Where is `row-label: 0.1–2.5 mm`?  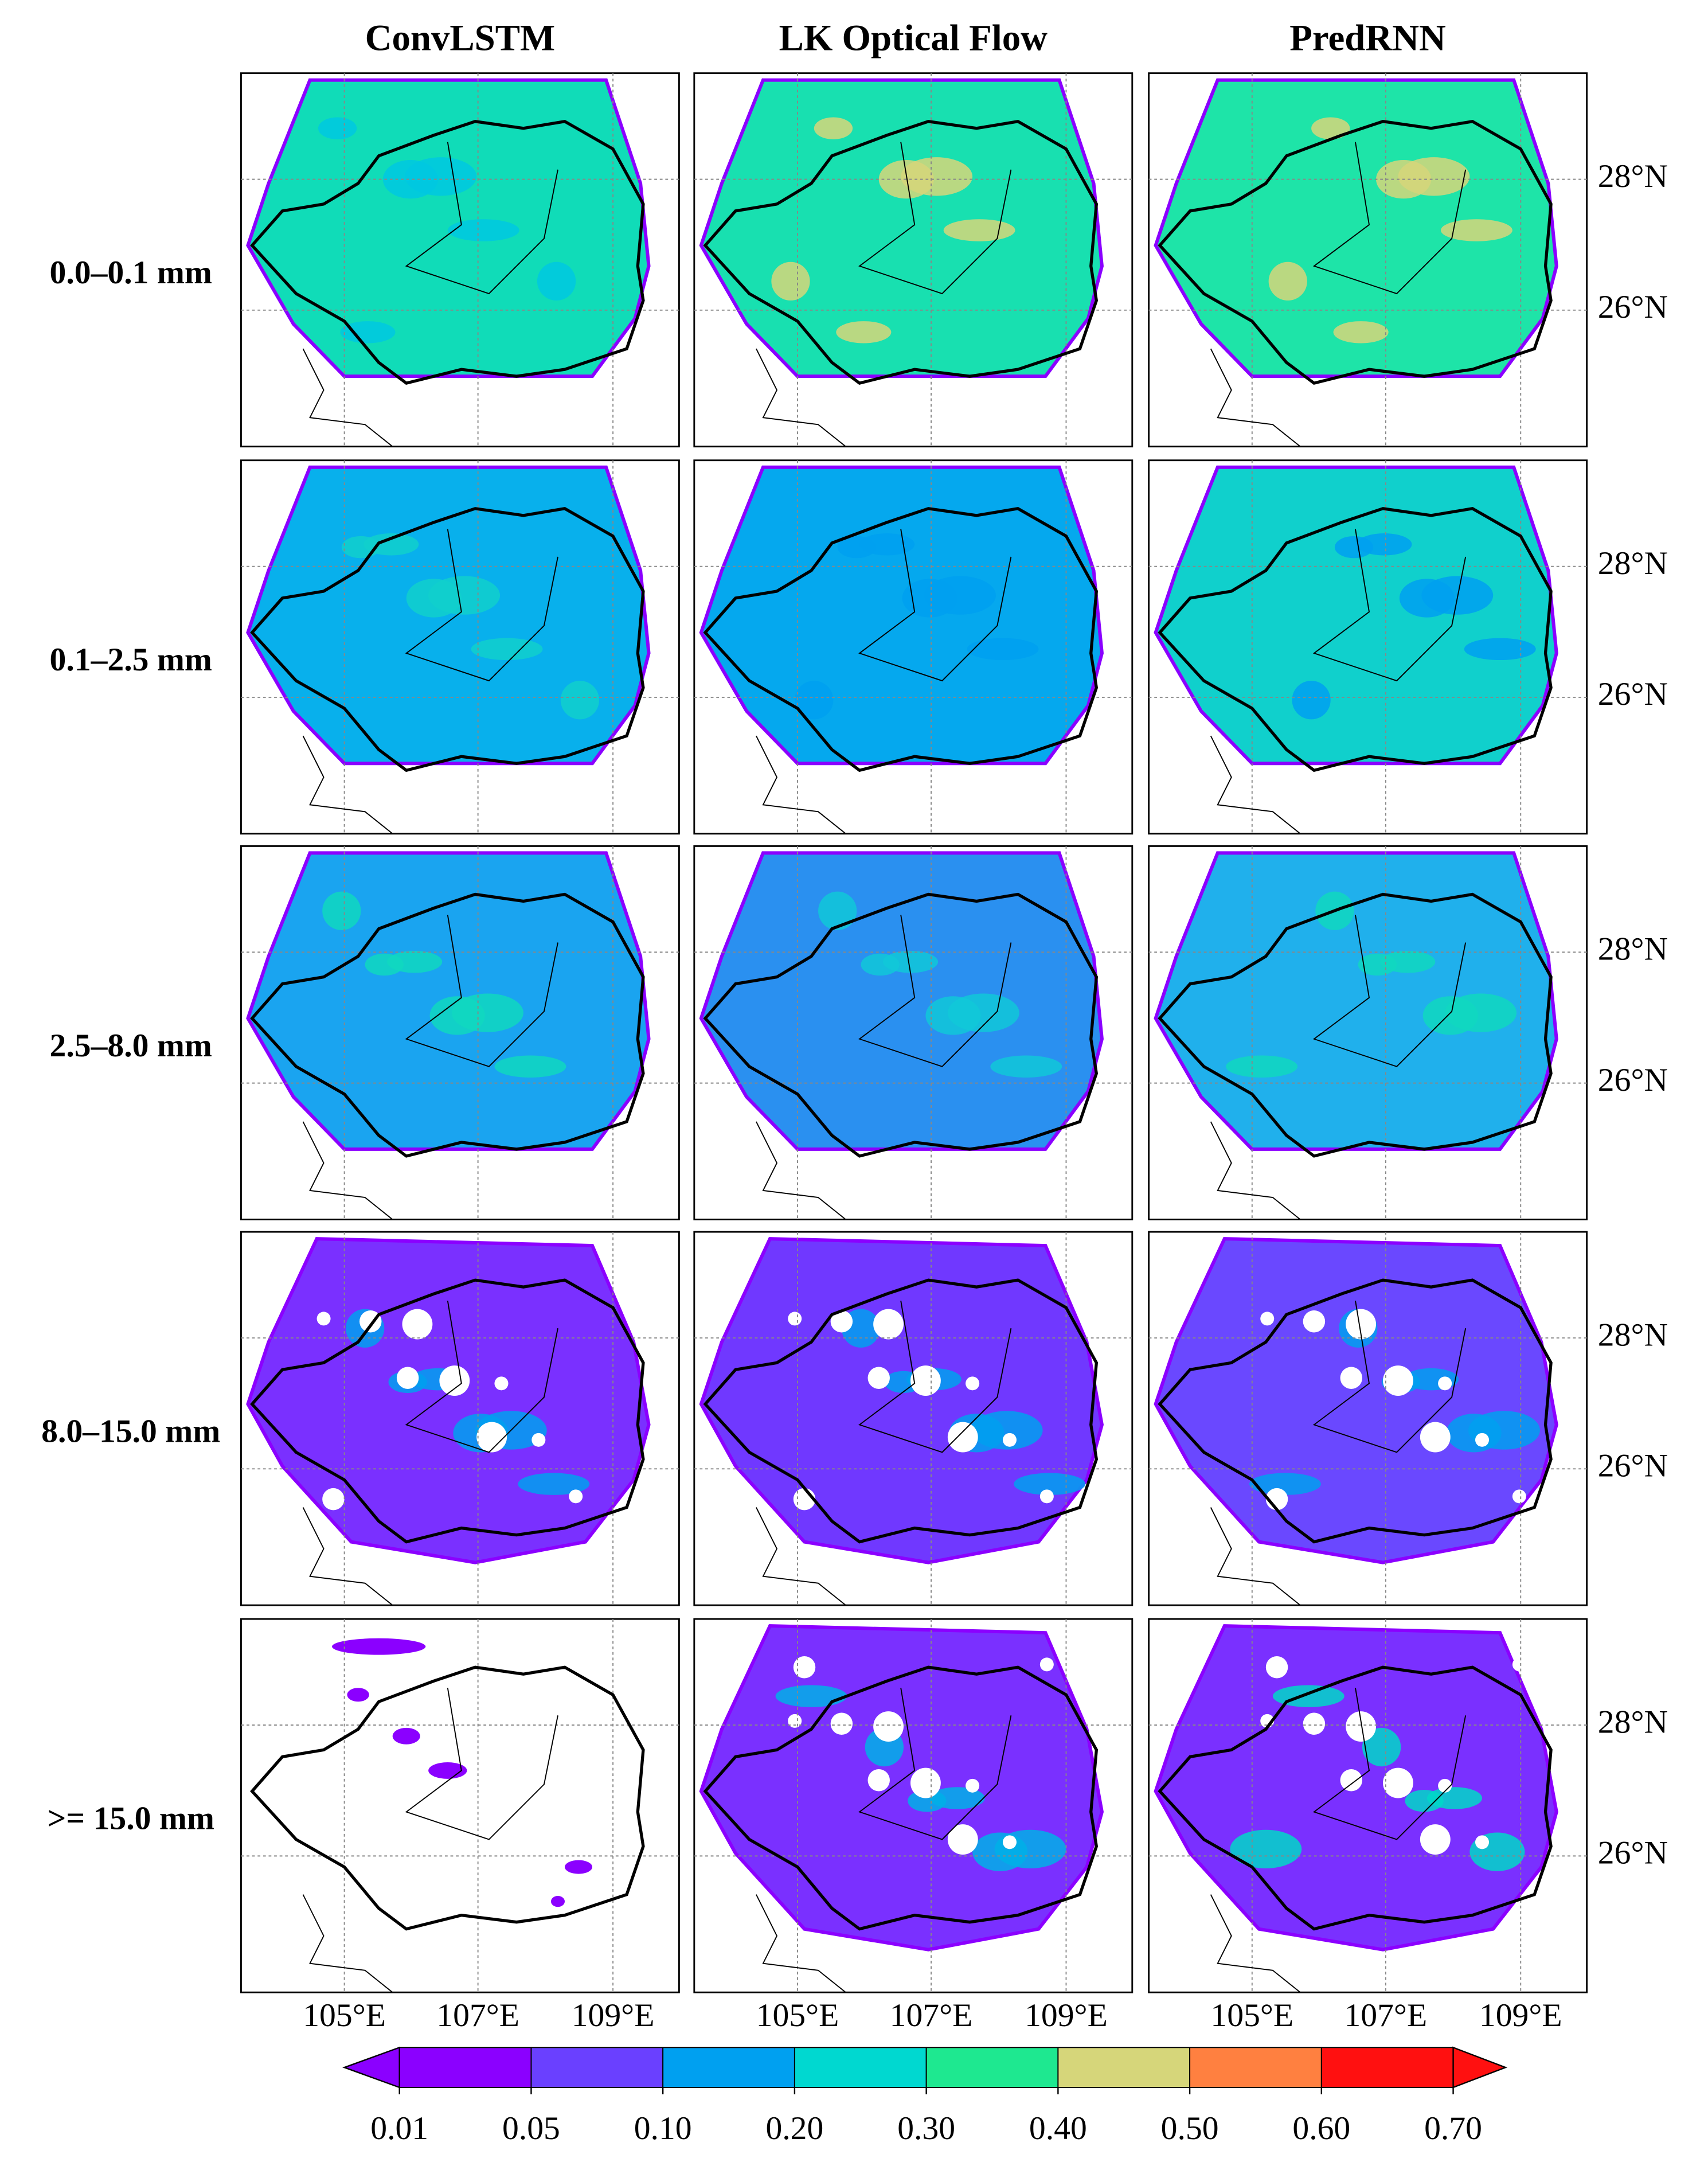 row-label: 0.1–2.5 mm is located at coordinates (131, 660).